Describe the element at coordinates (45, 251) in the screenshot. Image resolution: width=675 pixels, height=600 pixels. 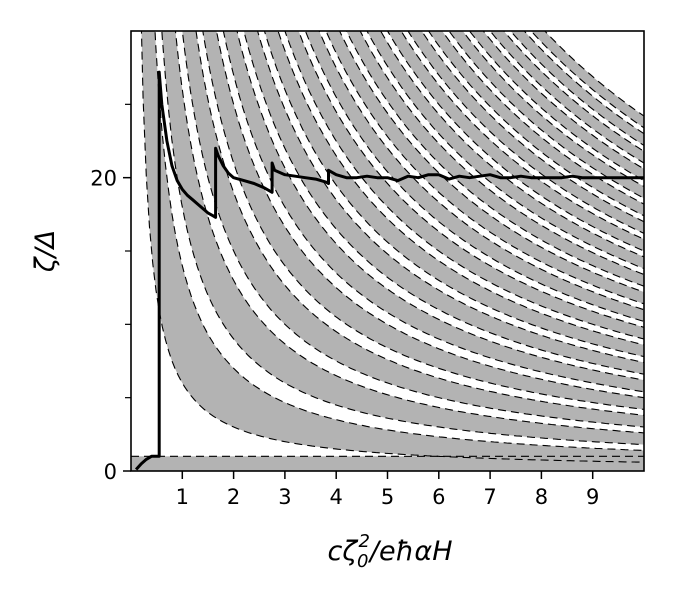
I see `y-axis-label: ζ/Δ` at that location.